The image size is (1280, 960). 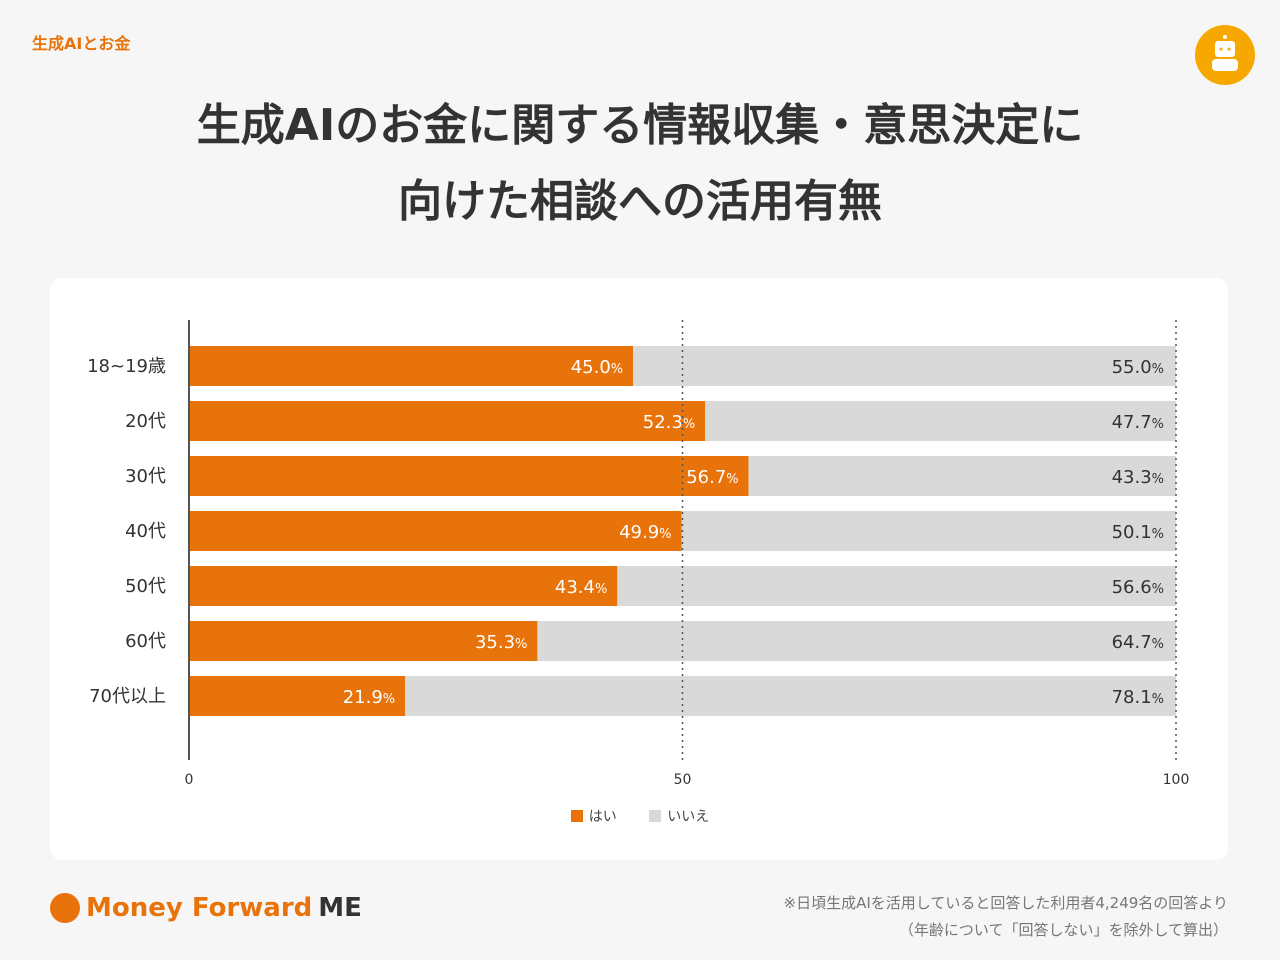 What do you see at coordinates (1225, 55) in the screenshot?
I see `robot-icon` at bounding box center [1225, 55].